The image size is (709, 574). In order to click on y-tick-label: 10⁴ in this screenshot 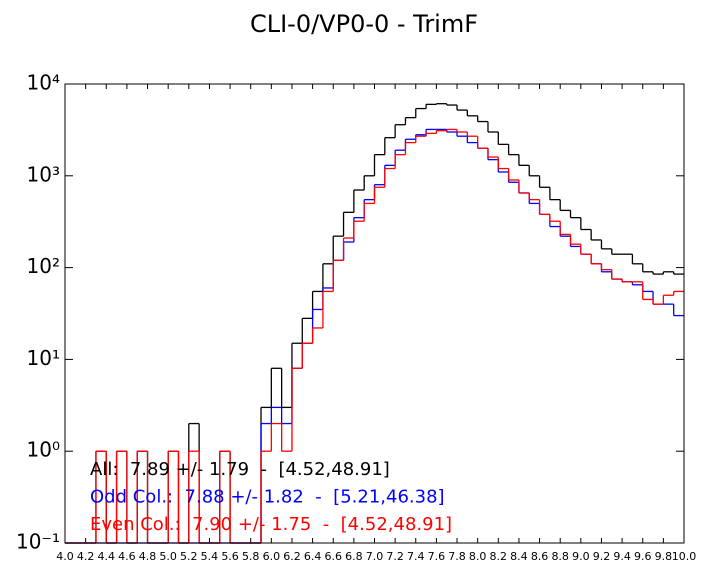, I will do `click(43, 83)`.